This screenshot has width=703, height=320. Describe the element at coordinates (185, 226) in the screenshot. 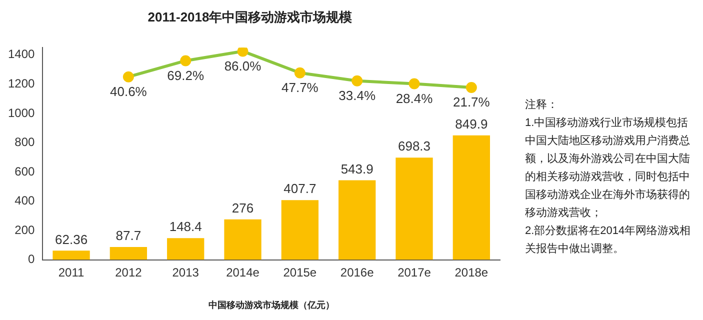

I see `data-label: 148.4` at that location.